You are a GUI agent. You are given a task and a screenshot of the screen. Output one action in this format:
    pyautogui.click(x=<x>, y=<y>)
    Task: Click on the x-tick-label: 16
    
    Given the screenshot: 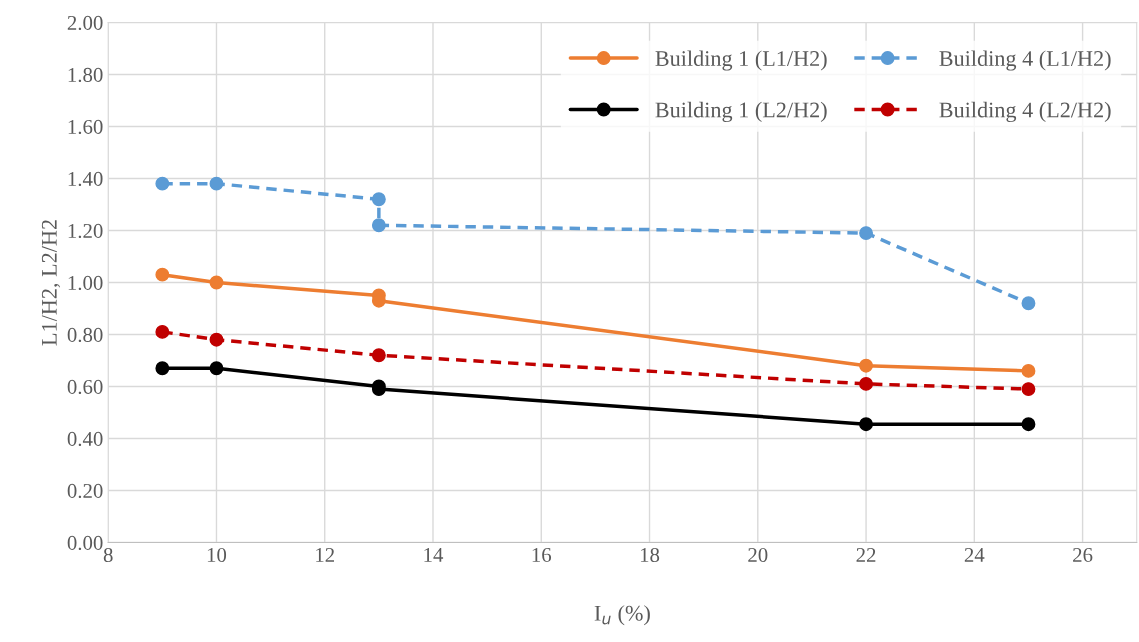 What is the action you would take?
    pyautogui.click(x=542, y=555)
    